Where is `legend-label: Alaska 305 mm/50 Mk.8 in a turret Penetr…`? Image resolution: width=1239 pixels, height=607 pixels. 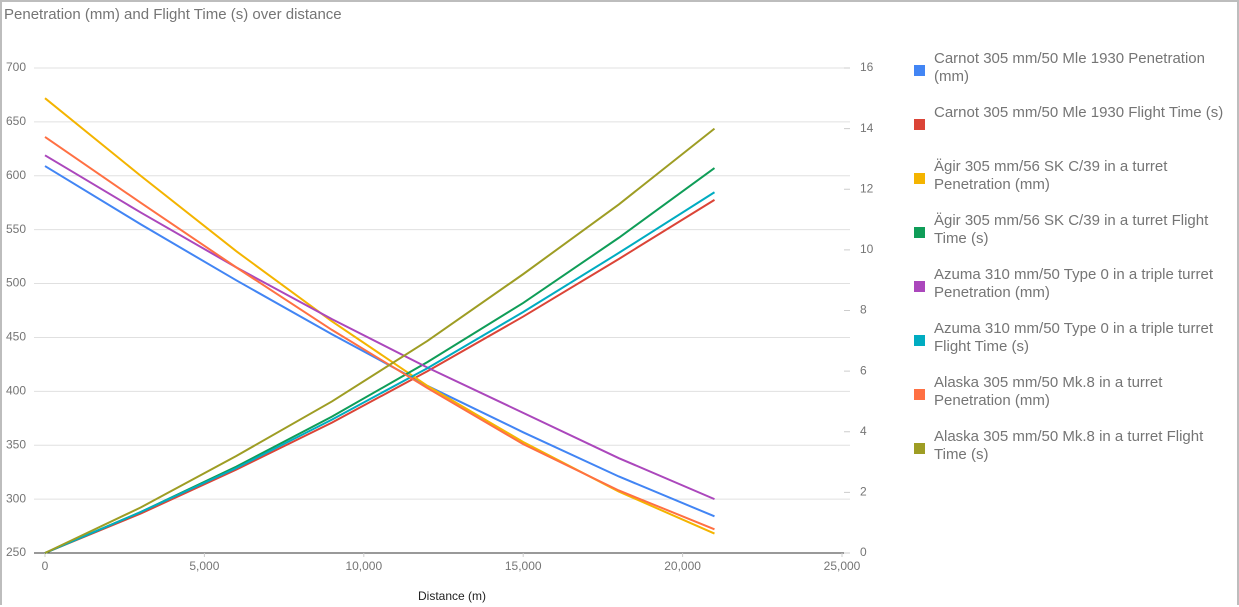 legend-label: Alaska 305 mm/50 Mk.8 in a turret Penetr… is located at coordinates (1048, 391).